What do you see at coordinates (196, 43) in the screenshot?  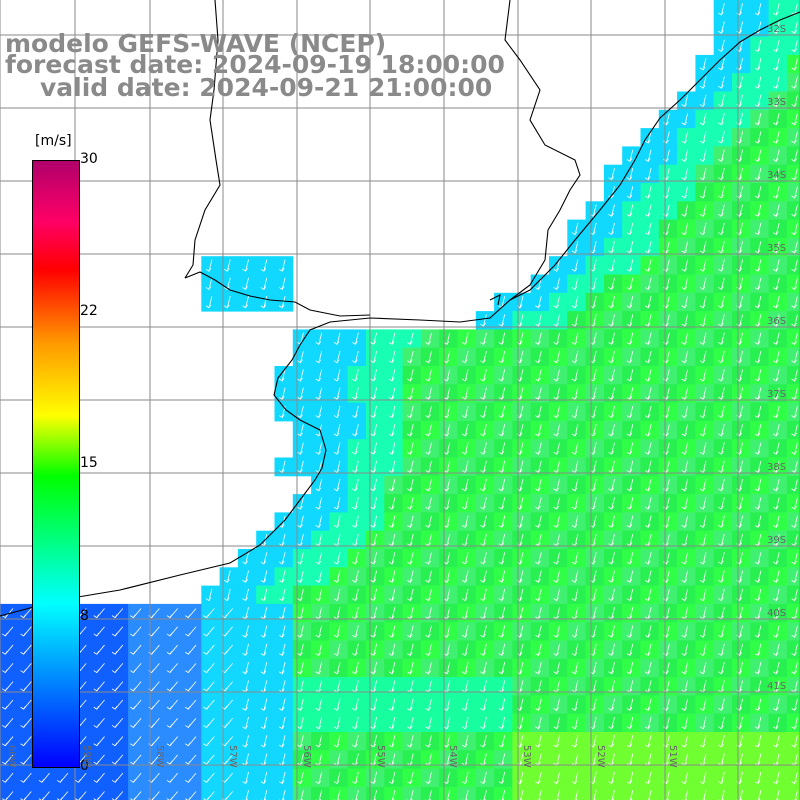 I see `title-model: modelo GEFS-WAVE (NCEP)` at bounding box center [196, 43].